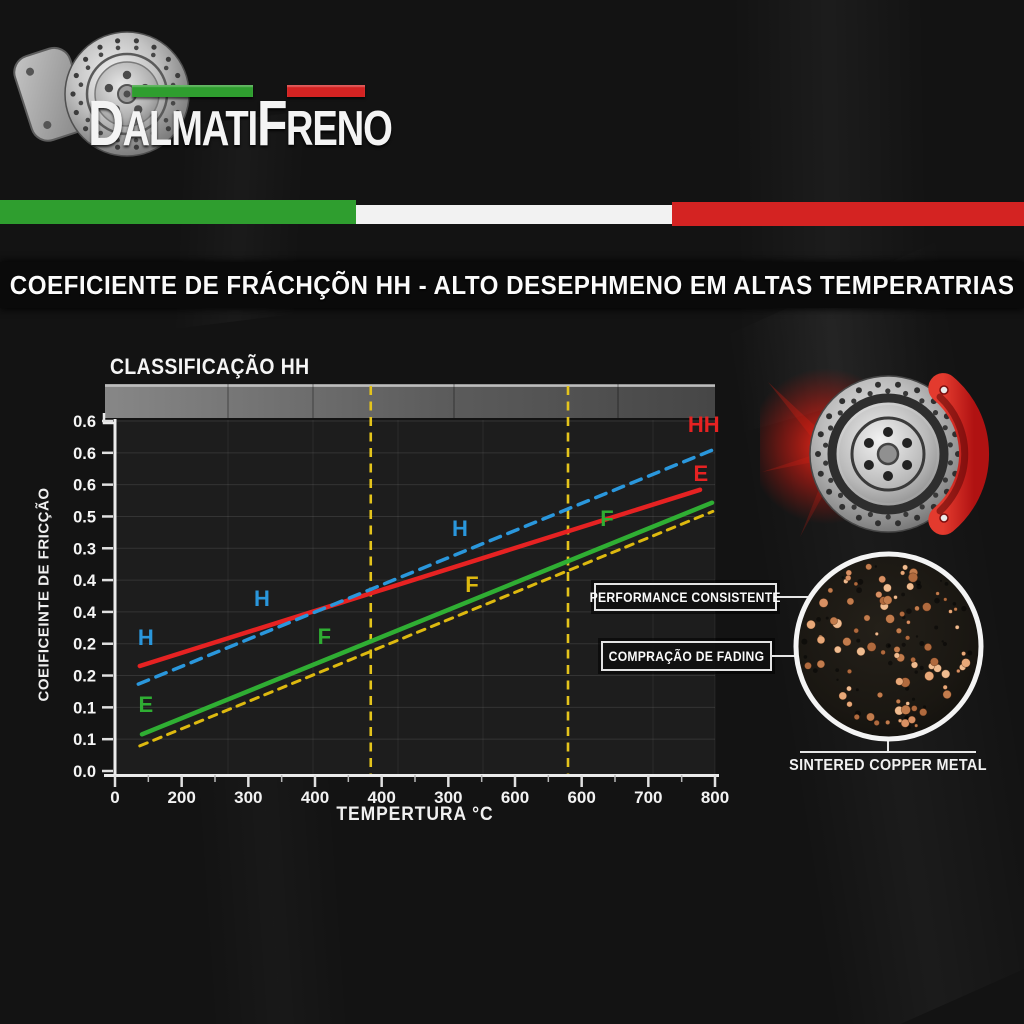 This screenshot has height=1024, width=1024. What do you see at coordinates (181, 797) in the screenshot?
I see `svg-text: 200` at bounding box center [181, 797].